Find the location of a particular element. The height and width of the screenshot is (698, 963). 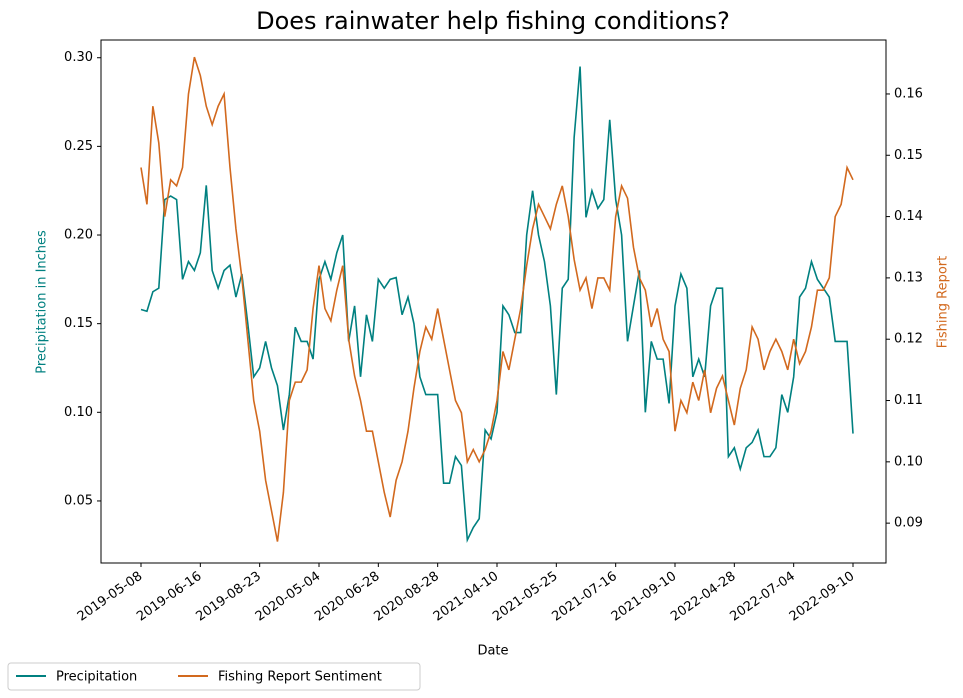

legend-label: Fishing Report Sentiment is located at coordinates (300, 677).